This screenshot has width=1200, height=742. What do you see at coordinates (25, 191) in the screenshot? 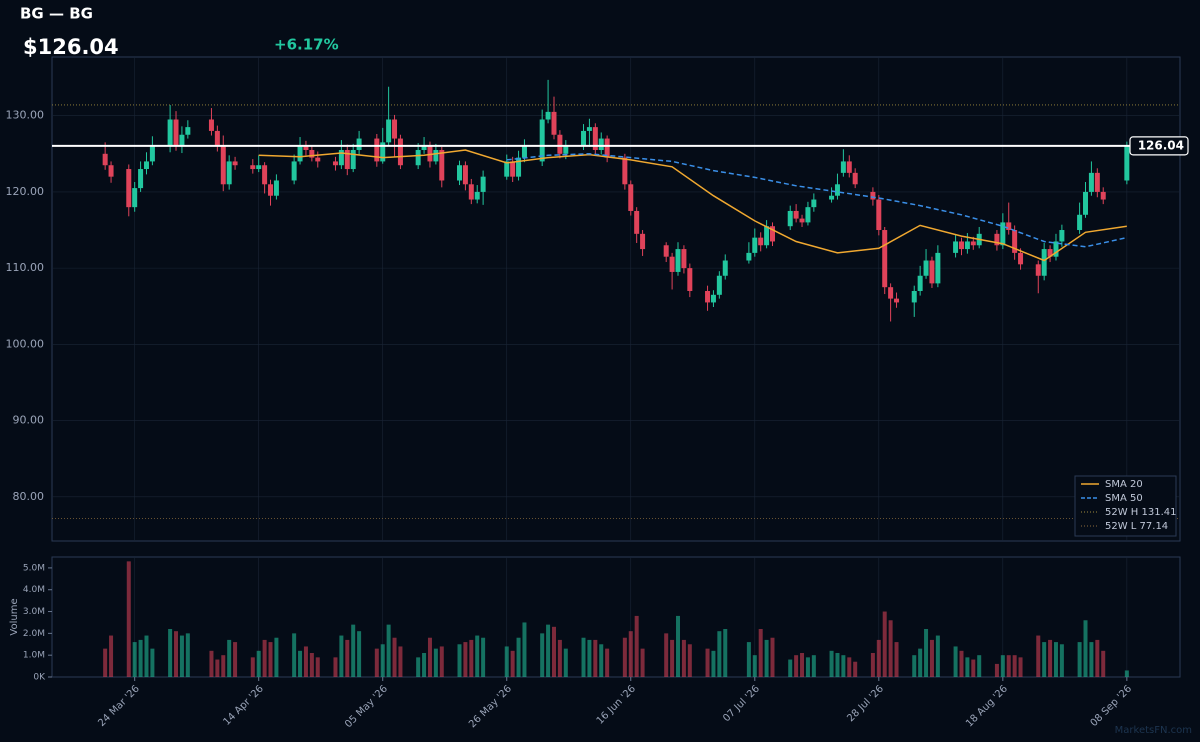
I see `y-tick-label: 120.00` at bounding box center [25, 191].